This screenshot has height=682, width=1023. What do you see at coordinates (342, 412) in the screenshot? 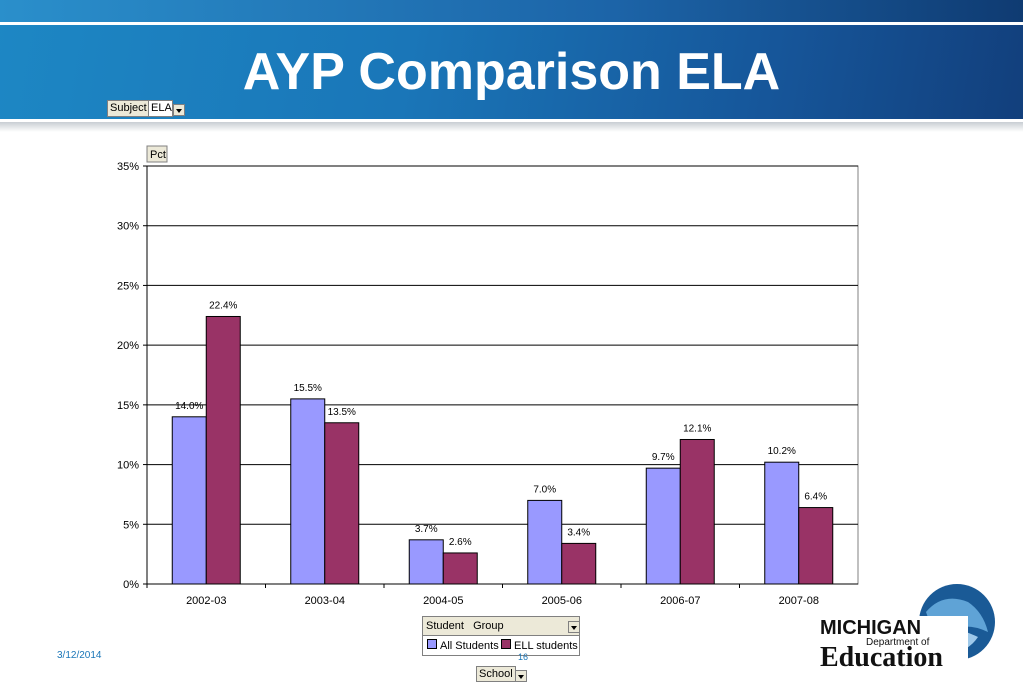
I see `data-label: 13.5%` at bounding box center [342, 412].